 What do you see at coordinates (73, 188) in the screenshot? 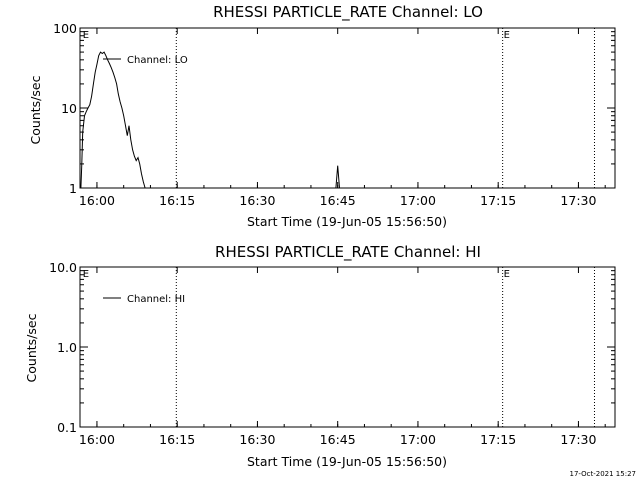
I see `y-tick-label-lo: 1` at bounding box center [73, 188].